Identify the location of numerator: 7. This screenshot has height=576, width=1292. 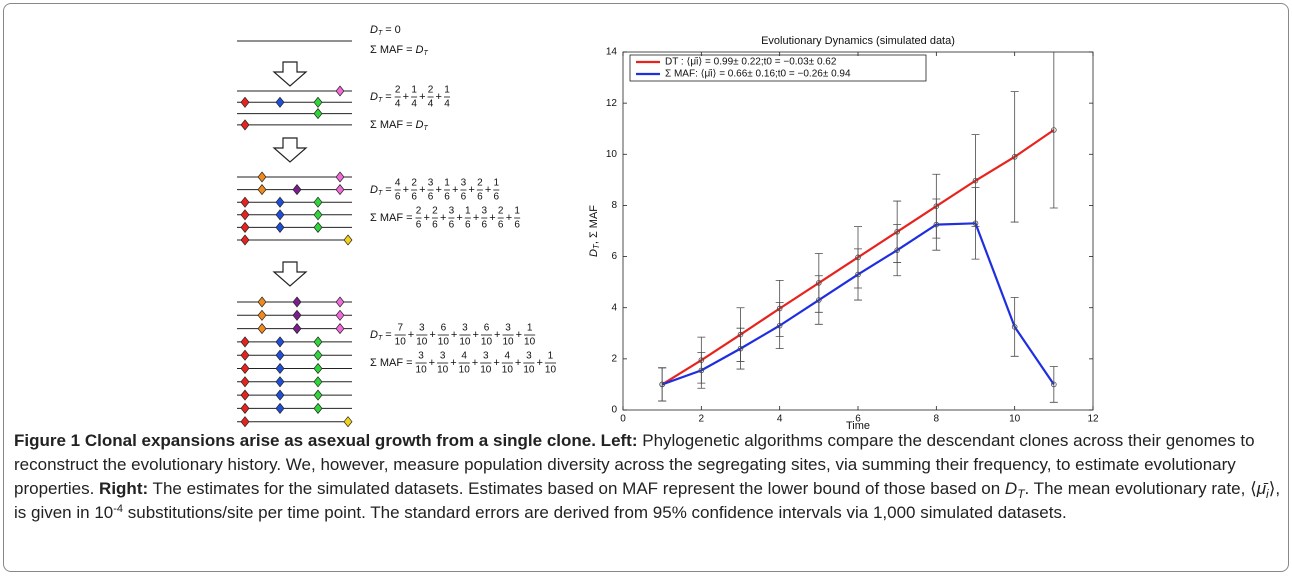
(400, 328).